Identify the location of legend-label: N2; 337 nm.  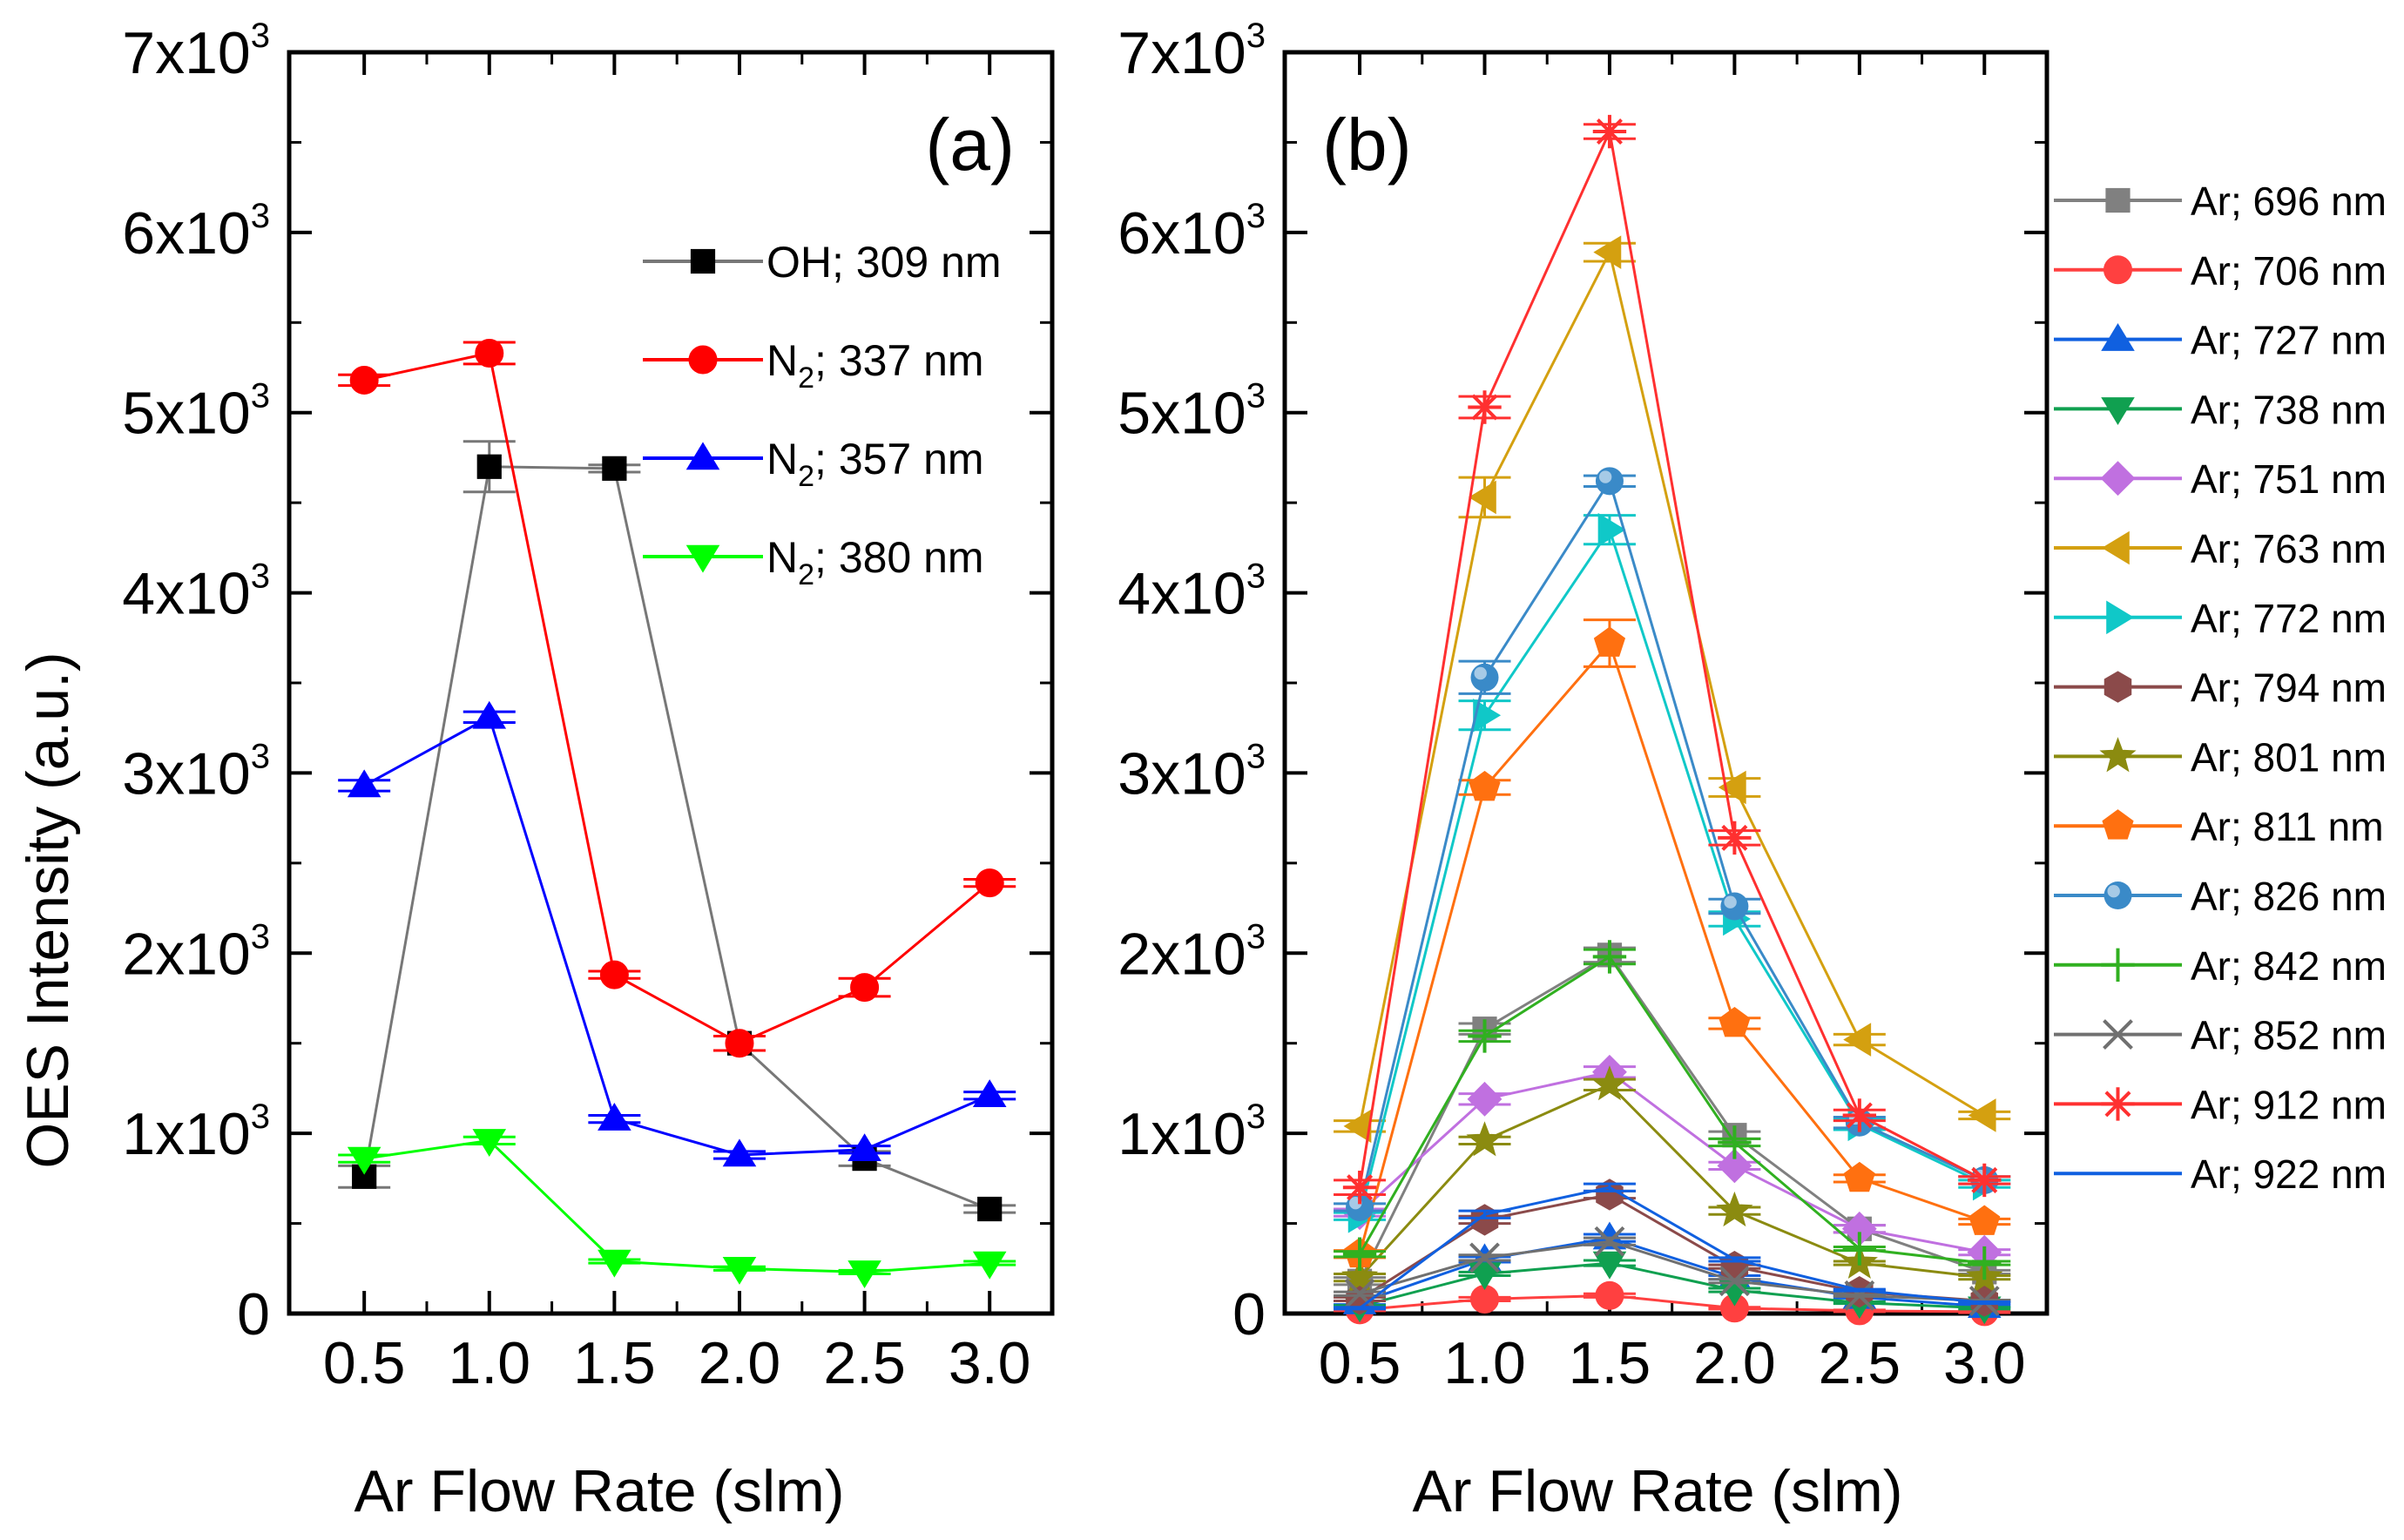
(875, 365).